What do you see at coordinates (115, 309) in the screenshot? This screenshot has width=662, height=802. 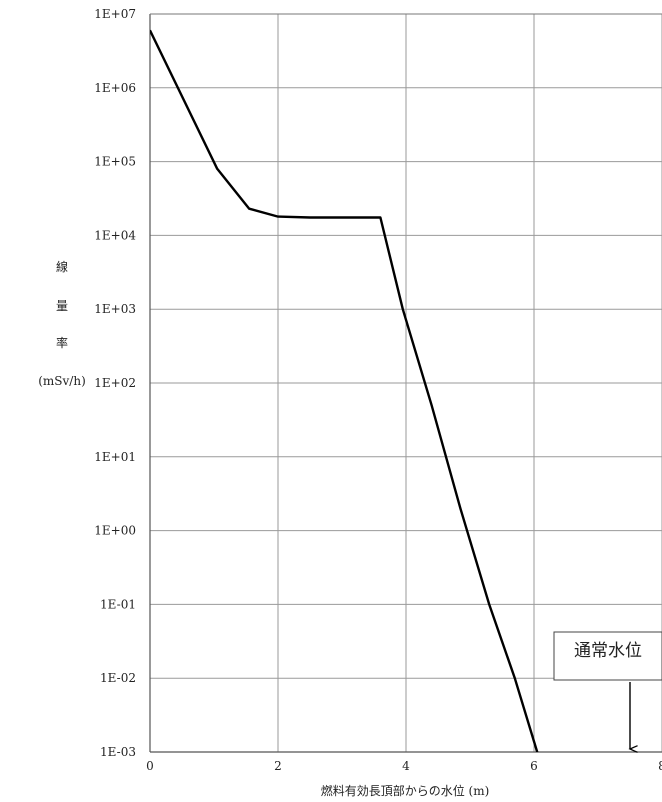 I see `y-tick-label: 1E+03` at bounding box center [115, 309].